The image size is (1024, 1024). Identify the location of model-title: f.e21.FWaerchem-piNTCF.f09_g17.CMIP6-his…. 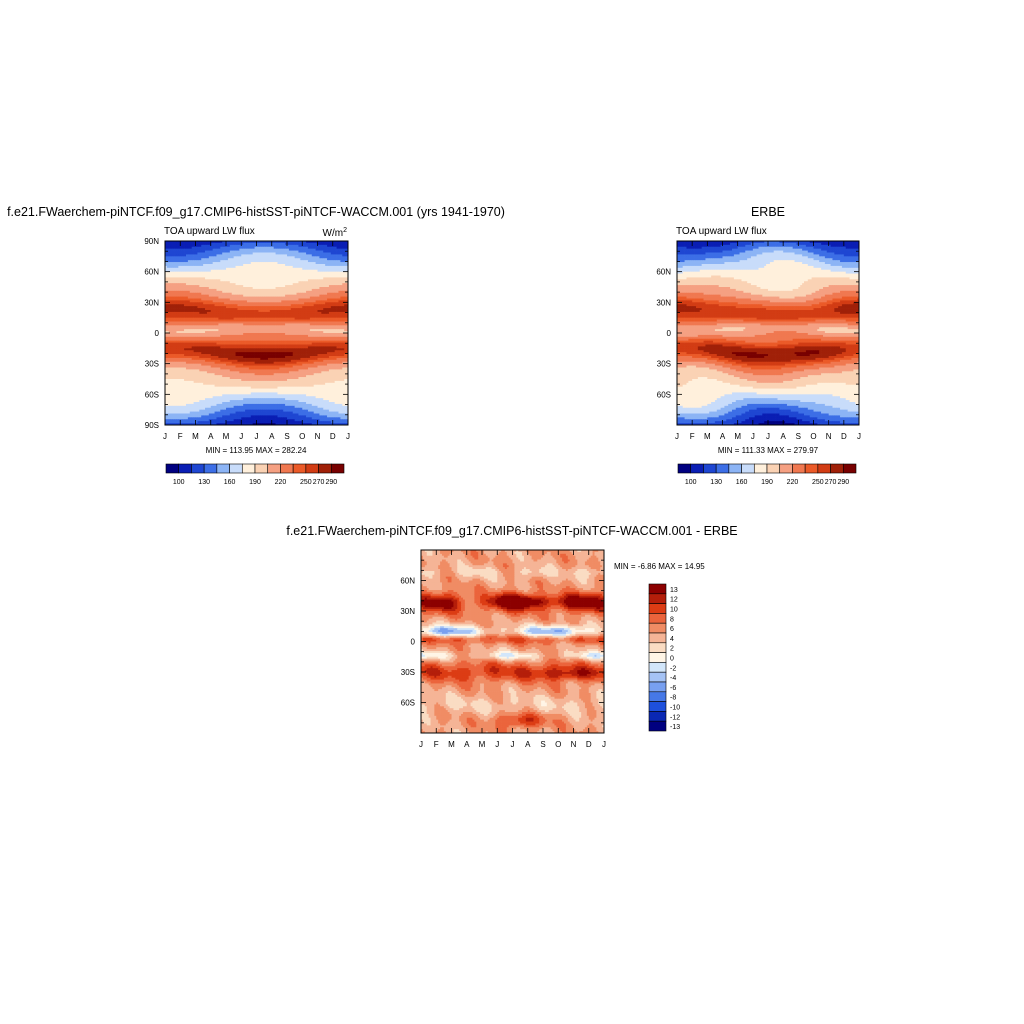
(256, 212).